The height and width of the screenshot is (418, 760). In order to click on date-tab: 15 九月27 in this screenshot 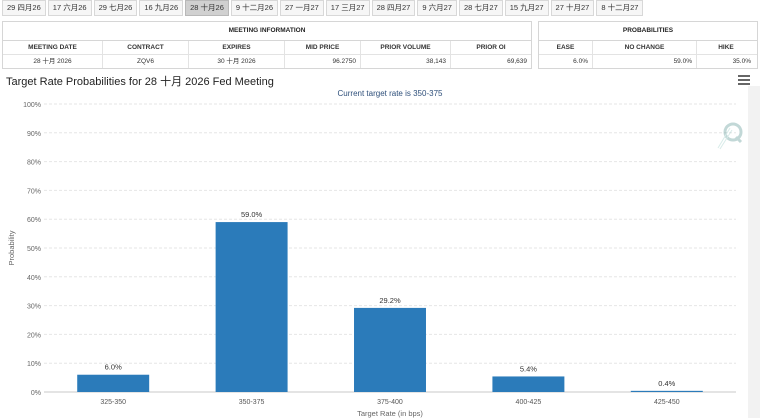, I will do `click(526, 8)`.